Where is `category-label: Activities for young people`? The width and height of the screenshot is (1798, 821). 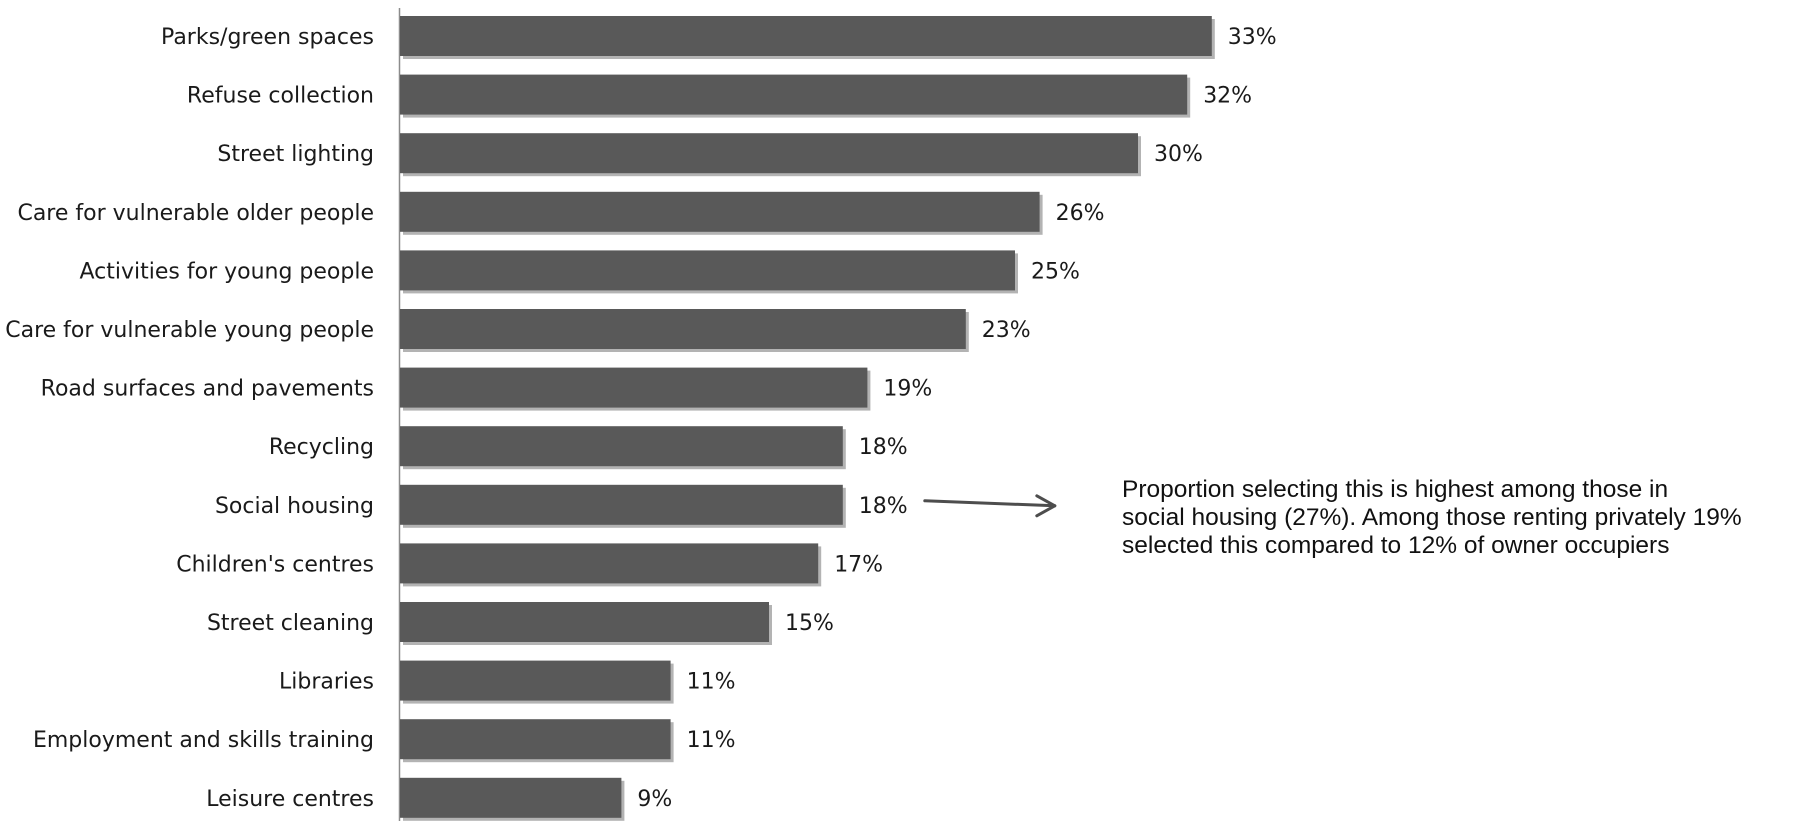
category-label: Activities for young people is located at coordinates (227, 271).